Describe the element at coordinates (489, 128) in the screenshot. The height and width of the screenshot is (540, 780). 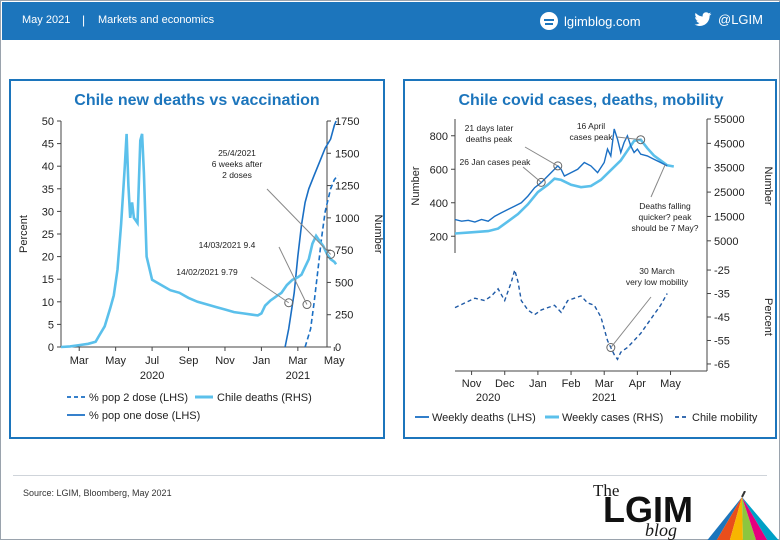
I see `annotation-text: 21 days later` at that location.